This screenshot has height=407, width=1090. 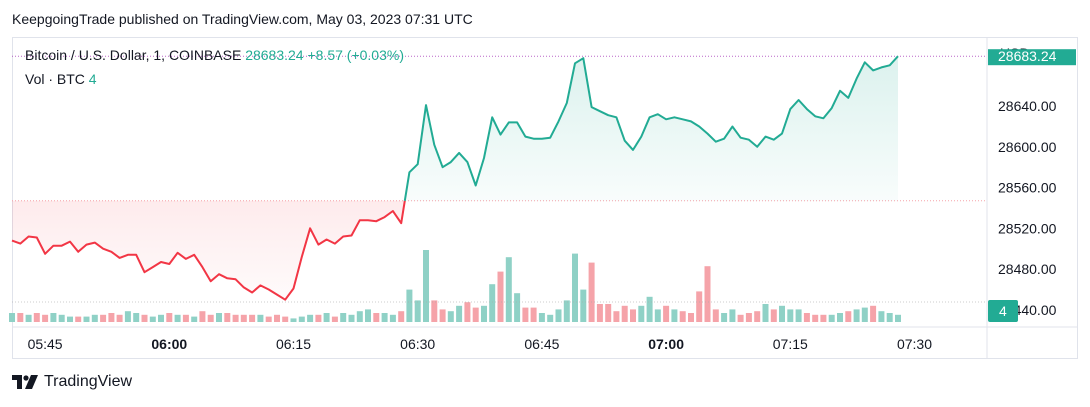 I want to click on brand: TradingView, so click(x=72, y=382).